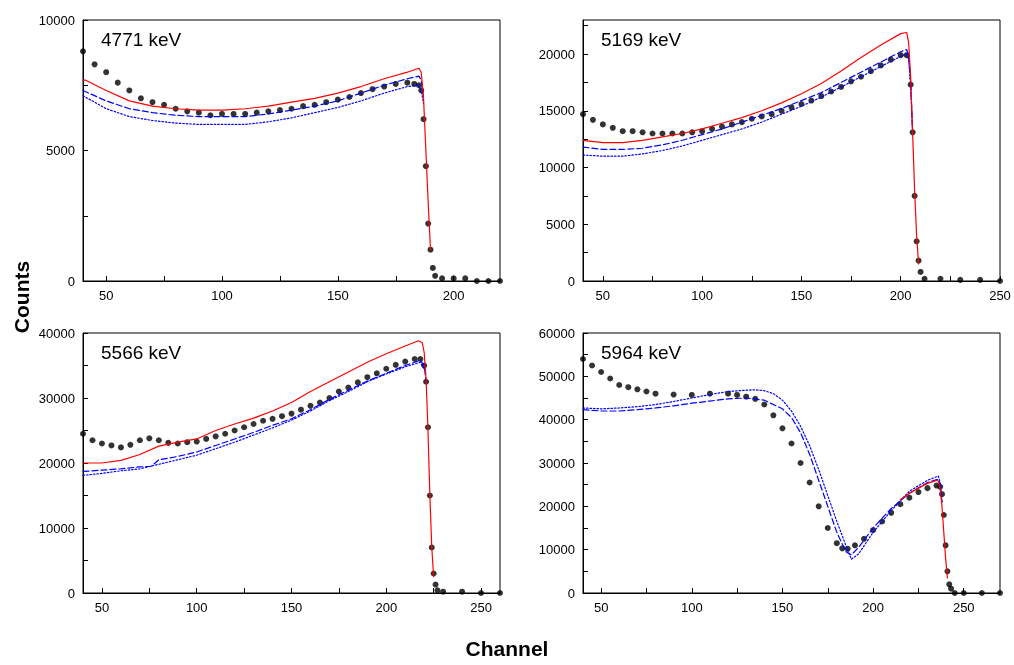  What do you see at coordinates (556, 333) in the screenshot?
I see `y-tick-label: 60000` at bounding box center [556, 333].